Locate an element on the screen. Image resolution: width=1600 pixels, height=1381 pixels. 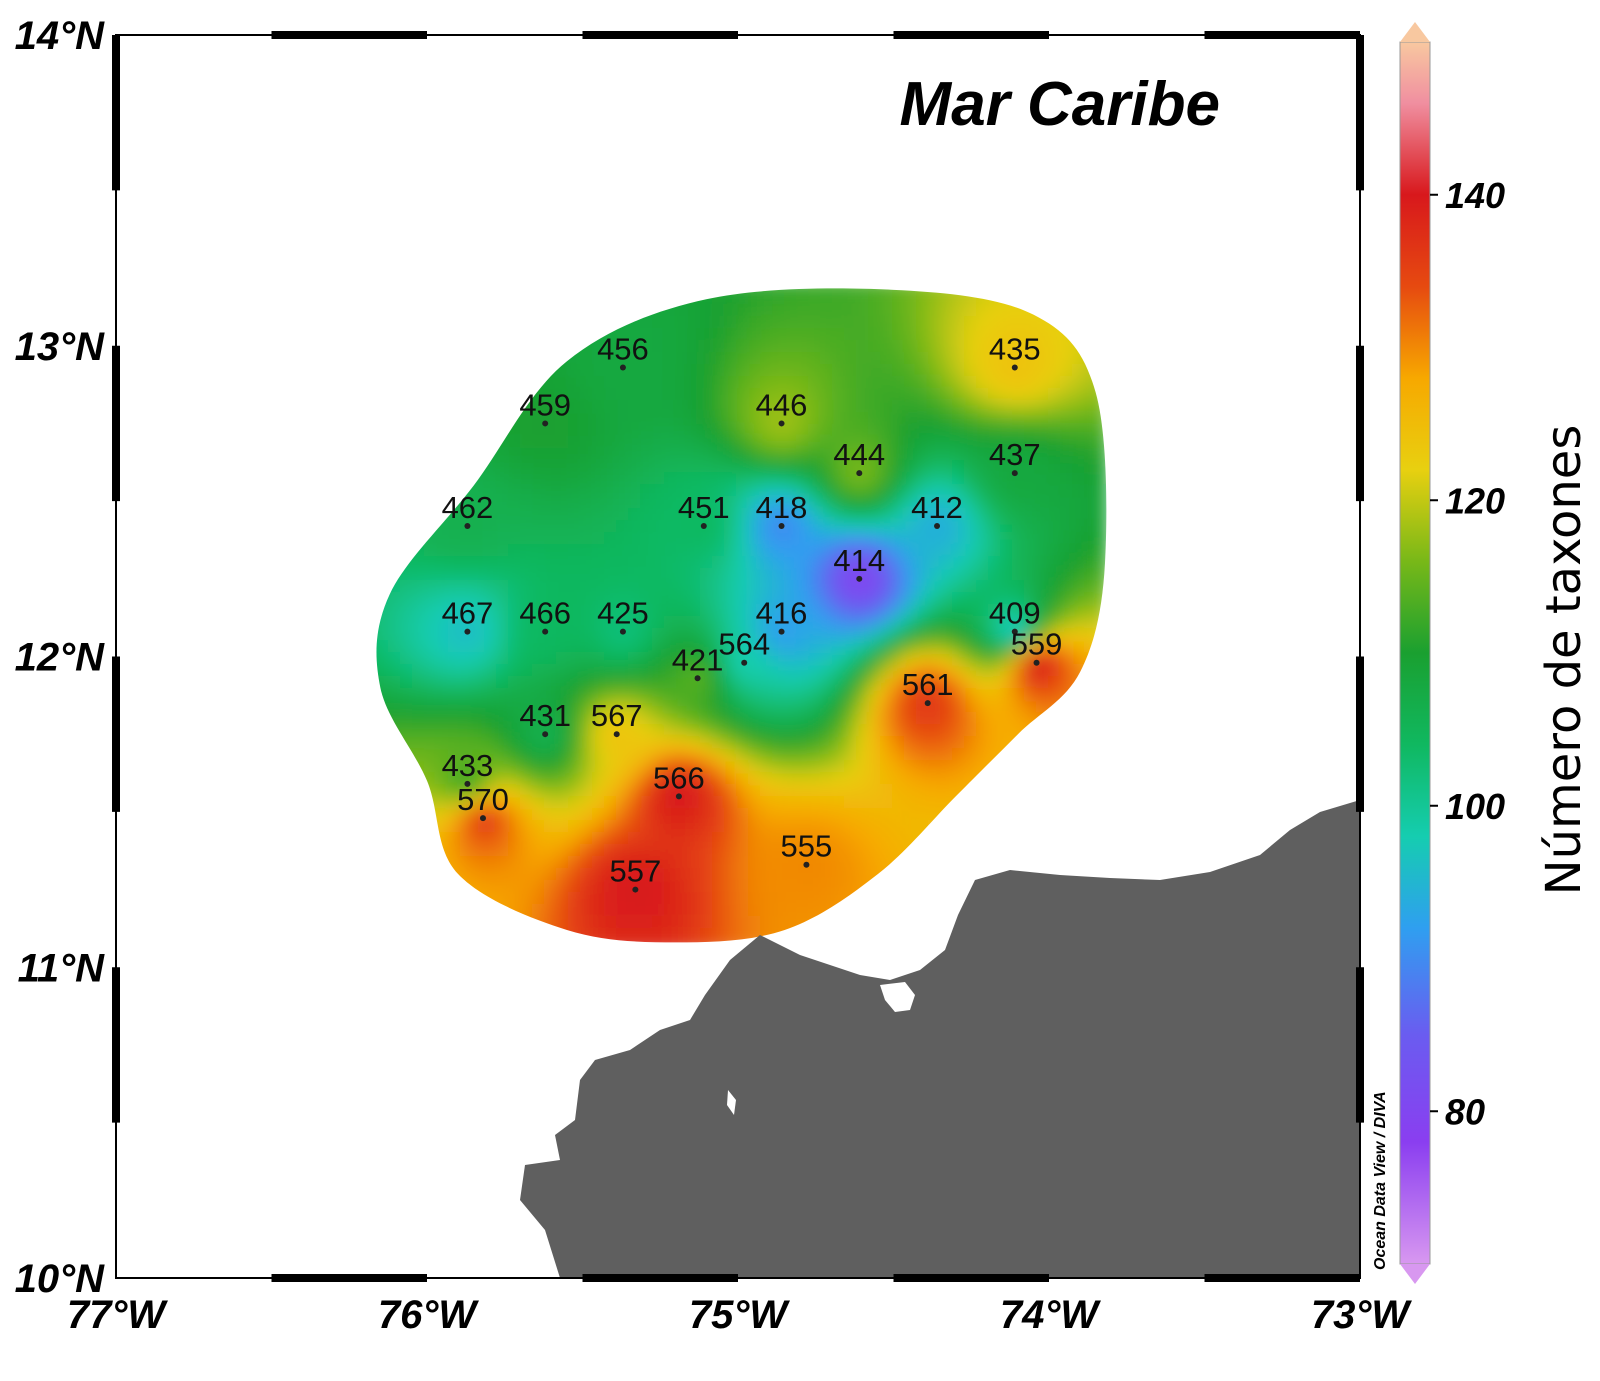
x-tick-label: 76°W is located at coordinates (428, 1315).